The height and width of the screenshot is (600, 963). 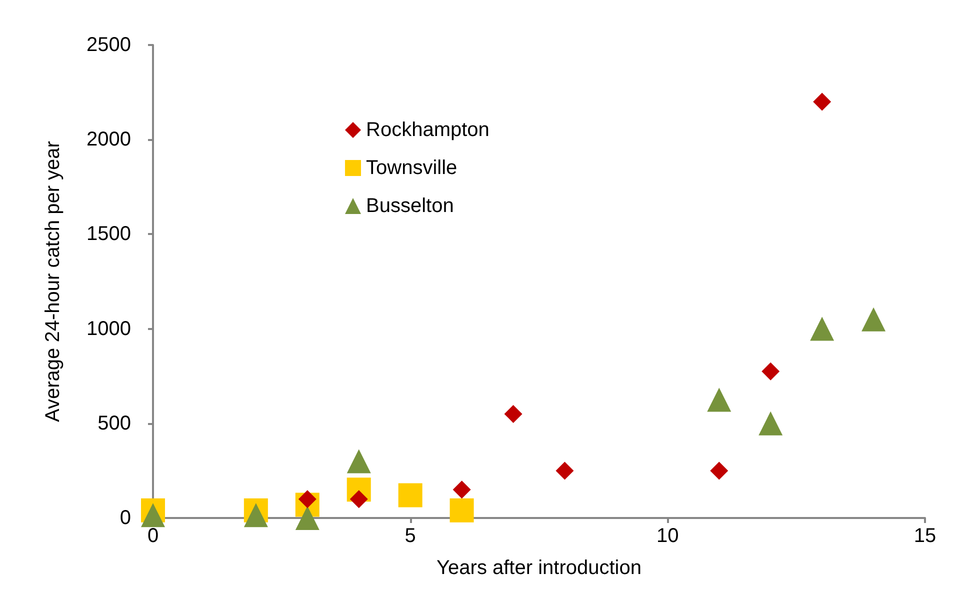 What do you see at coordinates (667, 536) in the screenshot?
I see `x-tick-label: 10` at bounding box center [667, 536].